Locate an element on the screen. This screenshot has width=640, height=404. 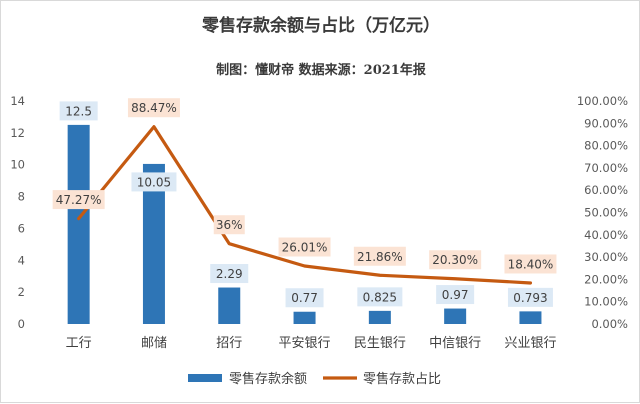
bar-data-label: 0.793 is located at coordinates (530, 298).